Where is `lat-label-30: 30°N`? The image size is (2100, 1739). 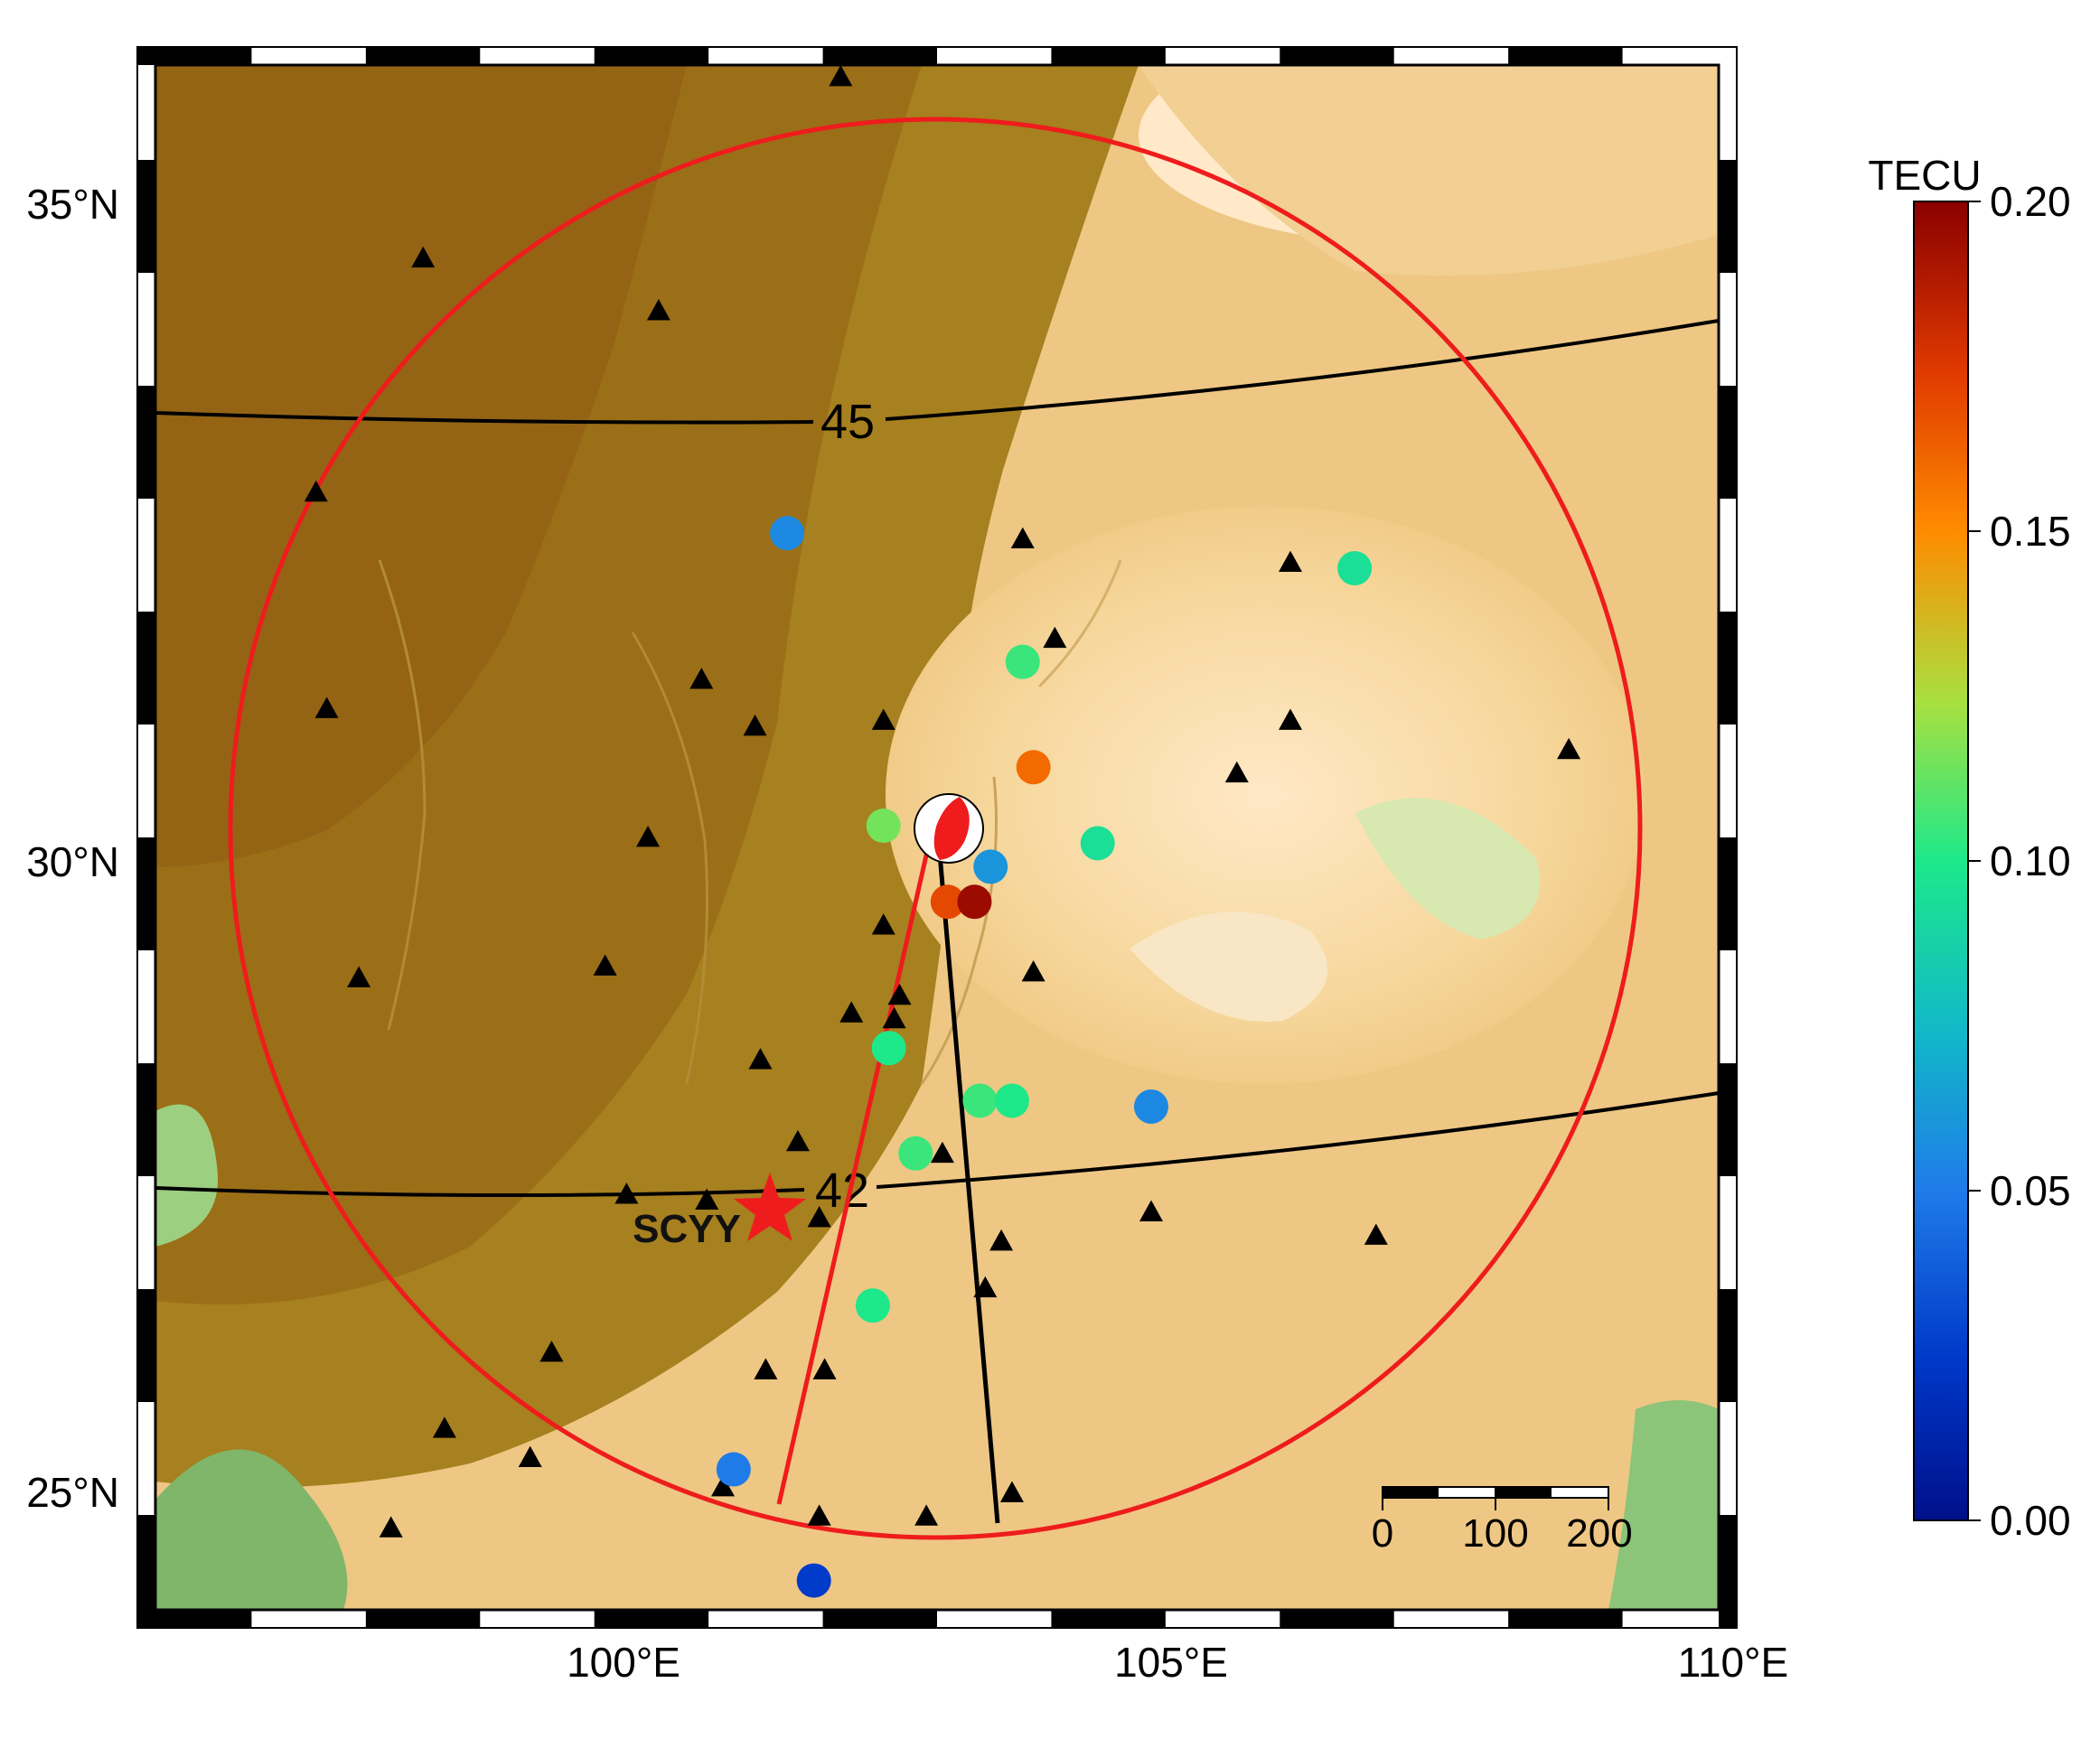 lat-label-30: 30°N is located at coordinates (72, 861).